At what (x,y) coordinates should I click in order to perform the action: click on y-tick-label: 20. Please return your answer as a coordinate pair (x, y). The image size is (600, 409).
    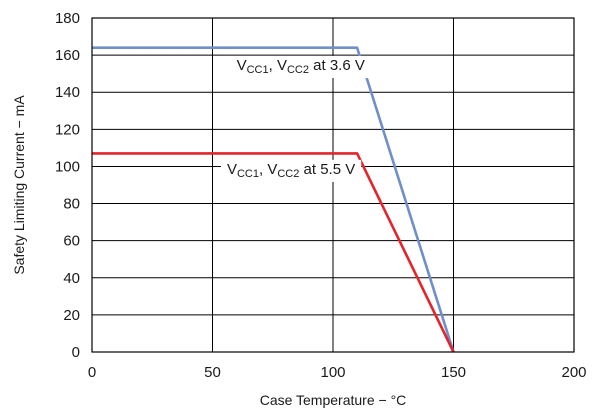
    Looking at the image, I should click on (71, 315).